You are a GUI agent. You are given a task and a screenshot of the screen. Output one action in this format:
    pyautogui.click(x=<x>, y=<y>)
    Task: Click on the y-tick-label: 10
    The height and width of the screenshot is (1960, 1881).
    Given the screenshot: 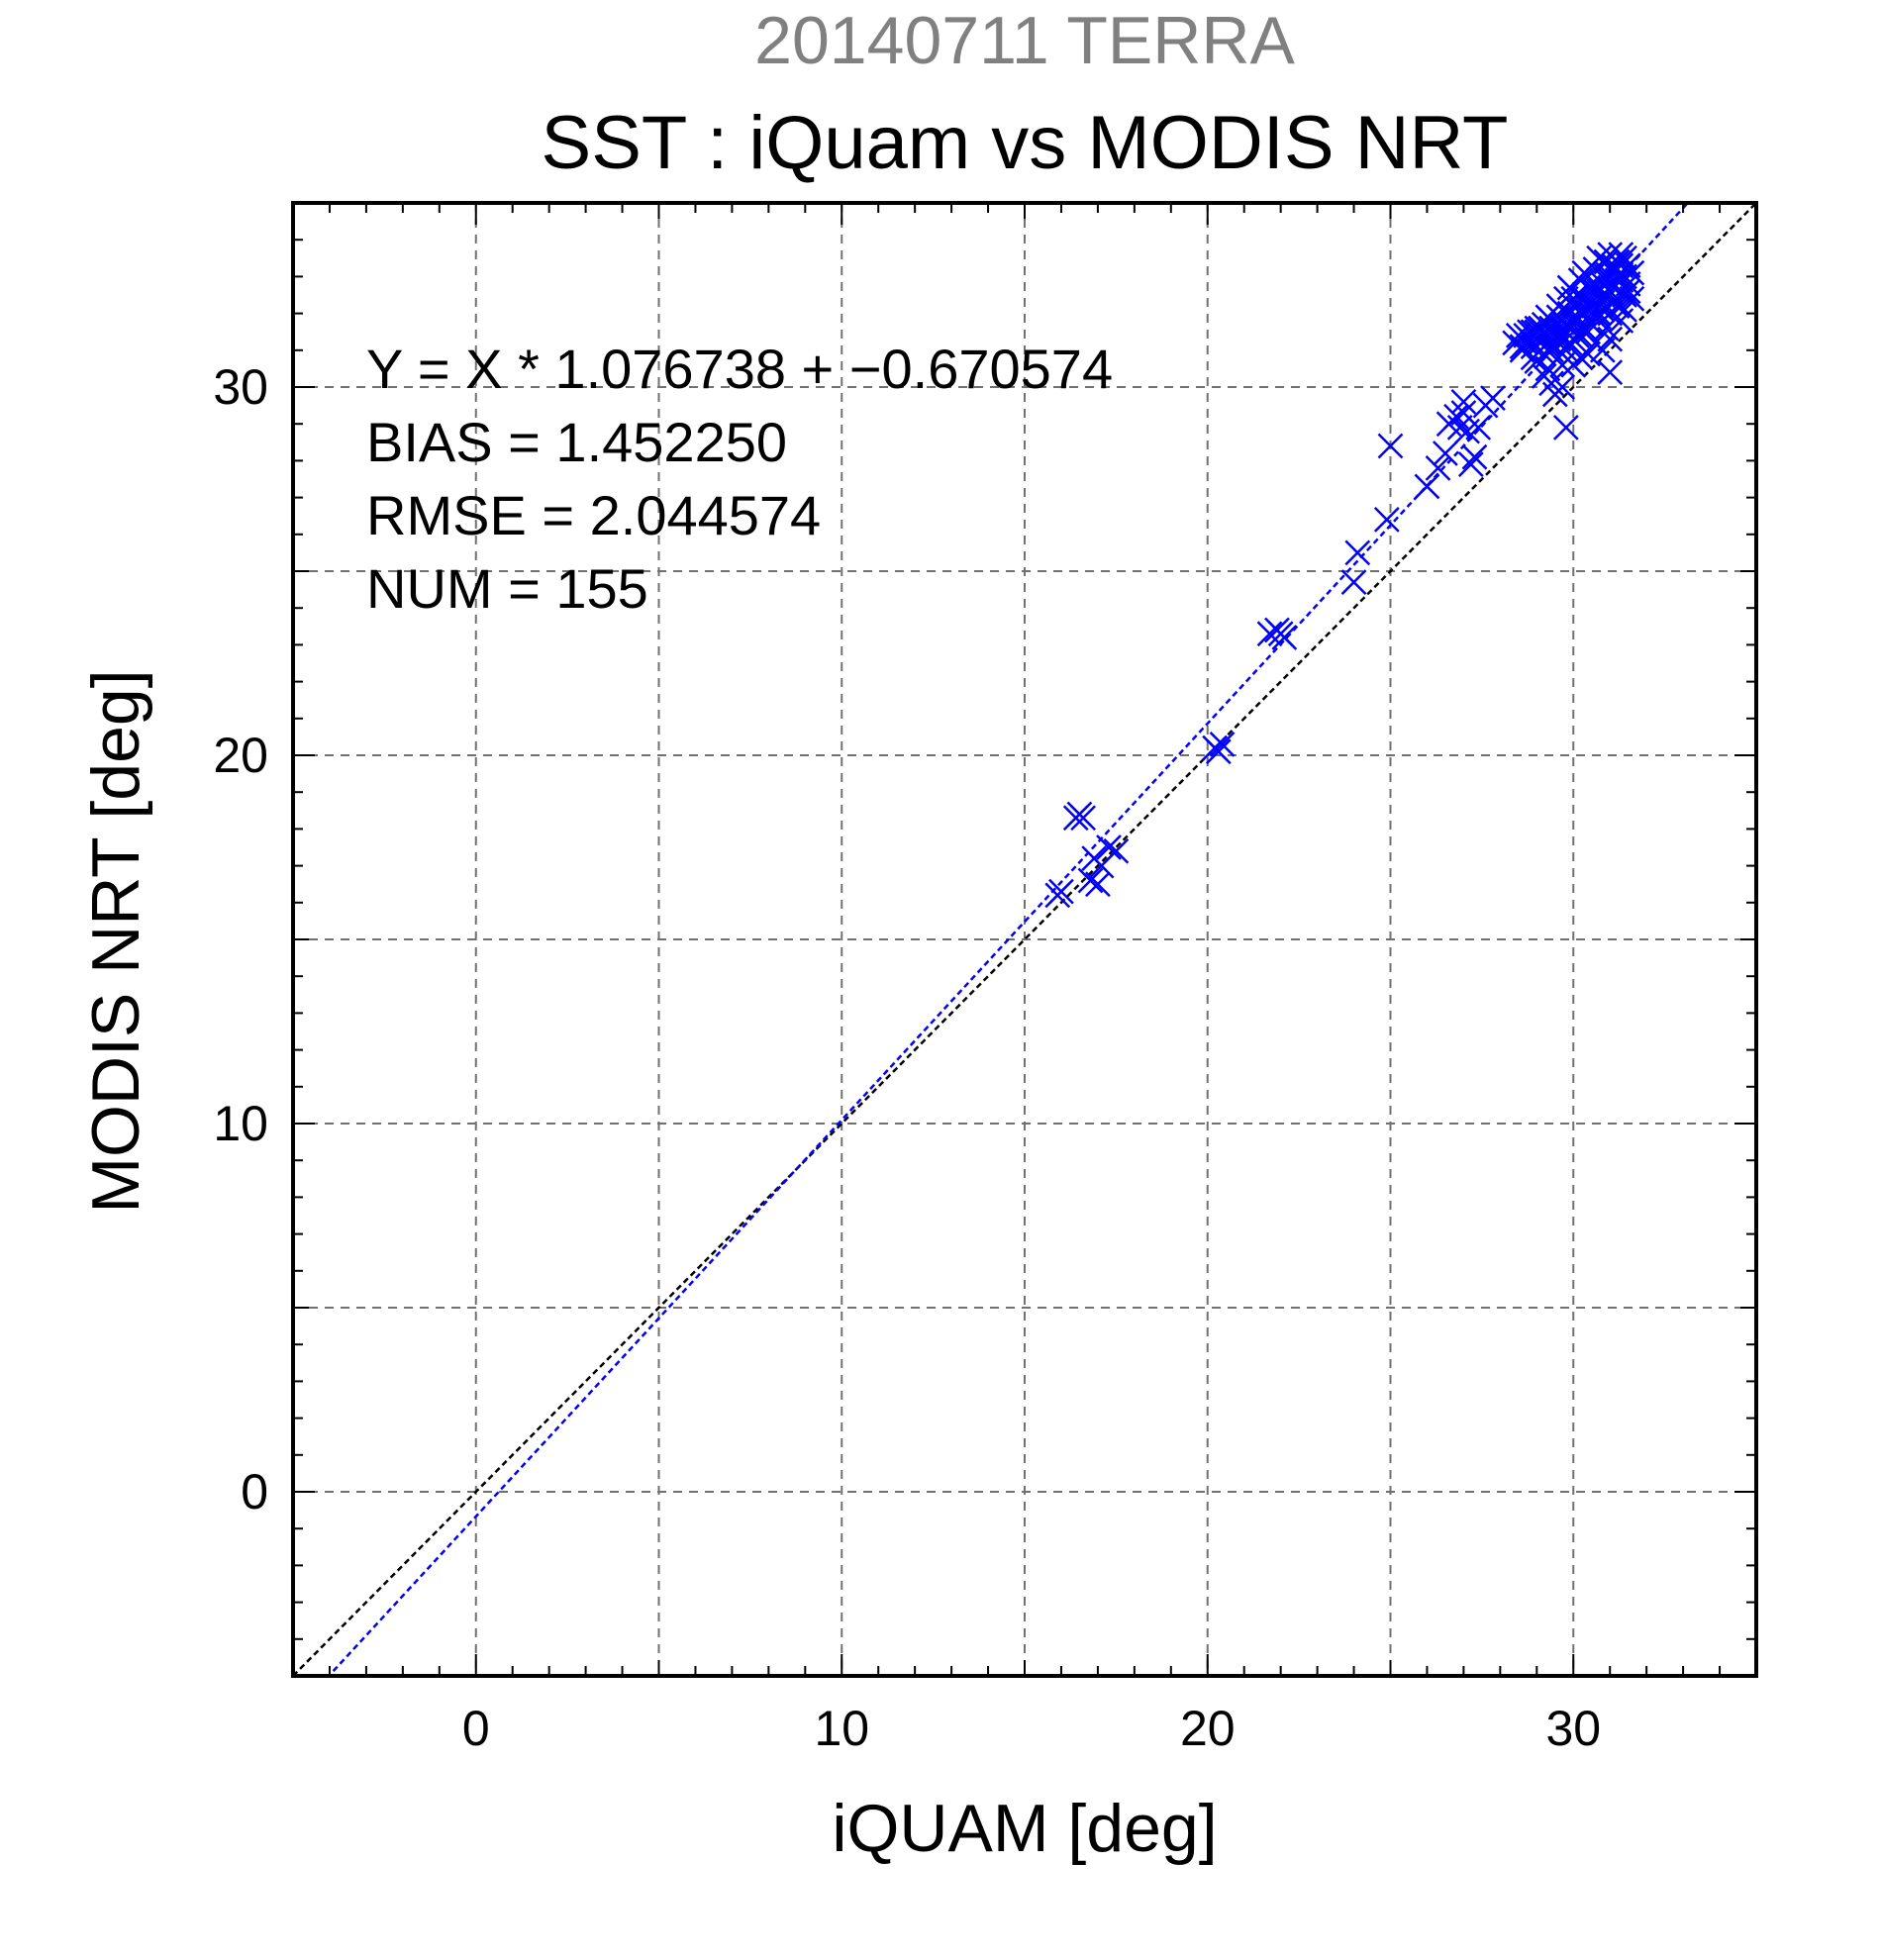 What is the action you would take?
    pyautogui.click(x=241, y=1123)
    